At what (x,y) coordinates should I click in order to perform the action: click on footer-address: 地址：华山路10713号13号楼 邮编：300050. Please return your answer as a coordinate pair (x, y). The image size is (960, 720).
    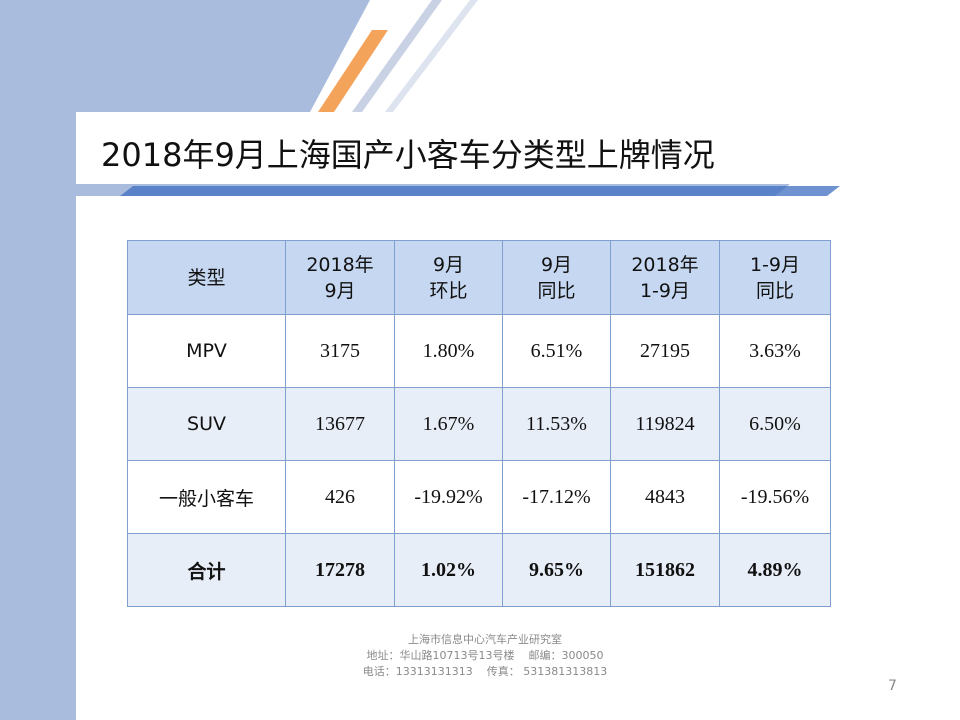
    Looking at the image, I should click on (485, 655).